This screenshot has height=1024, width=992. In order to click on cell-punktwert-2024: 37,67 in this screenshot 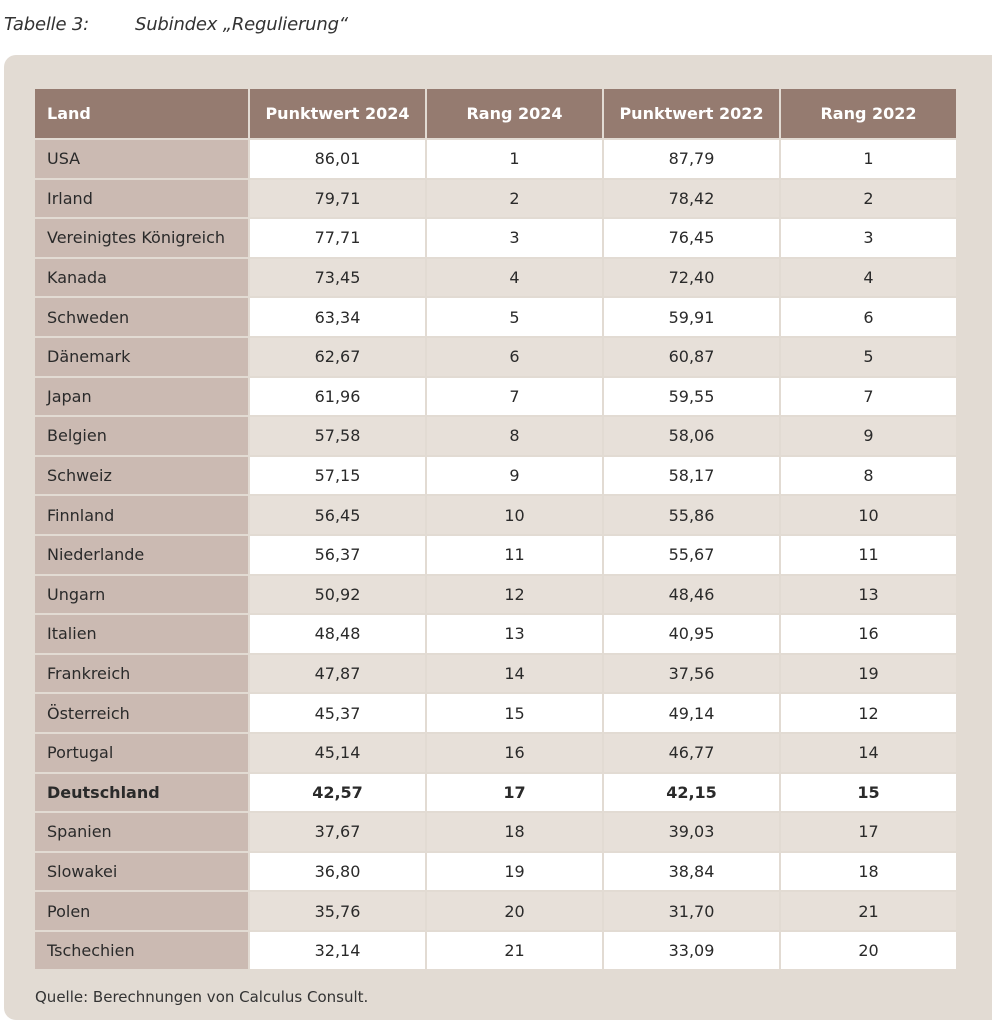, I will do `click(337, 832)`.